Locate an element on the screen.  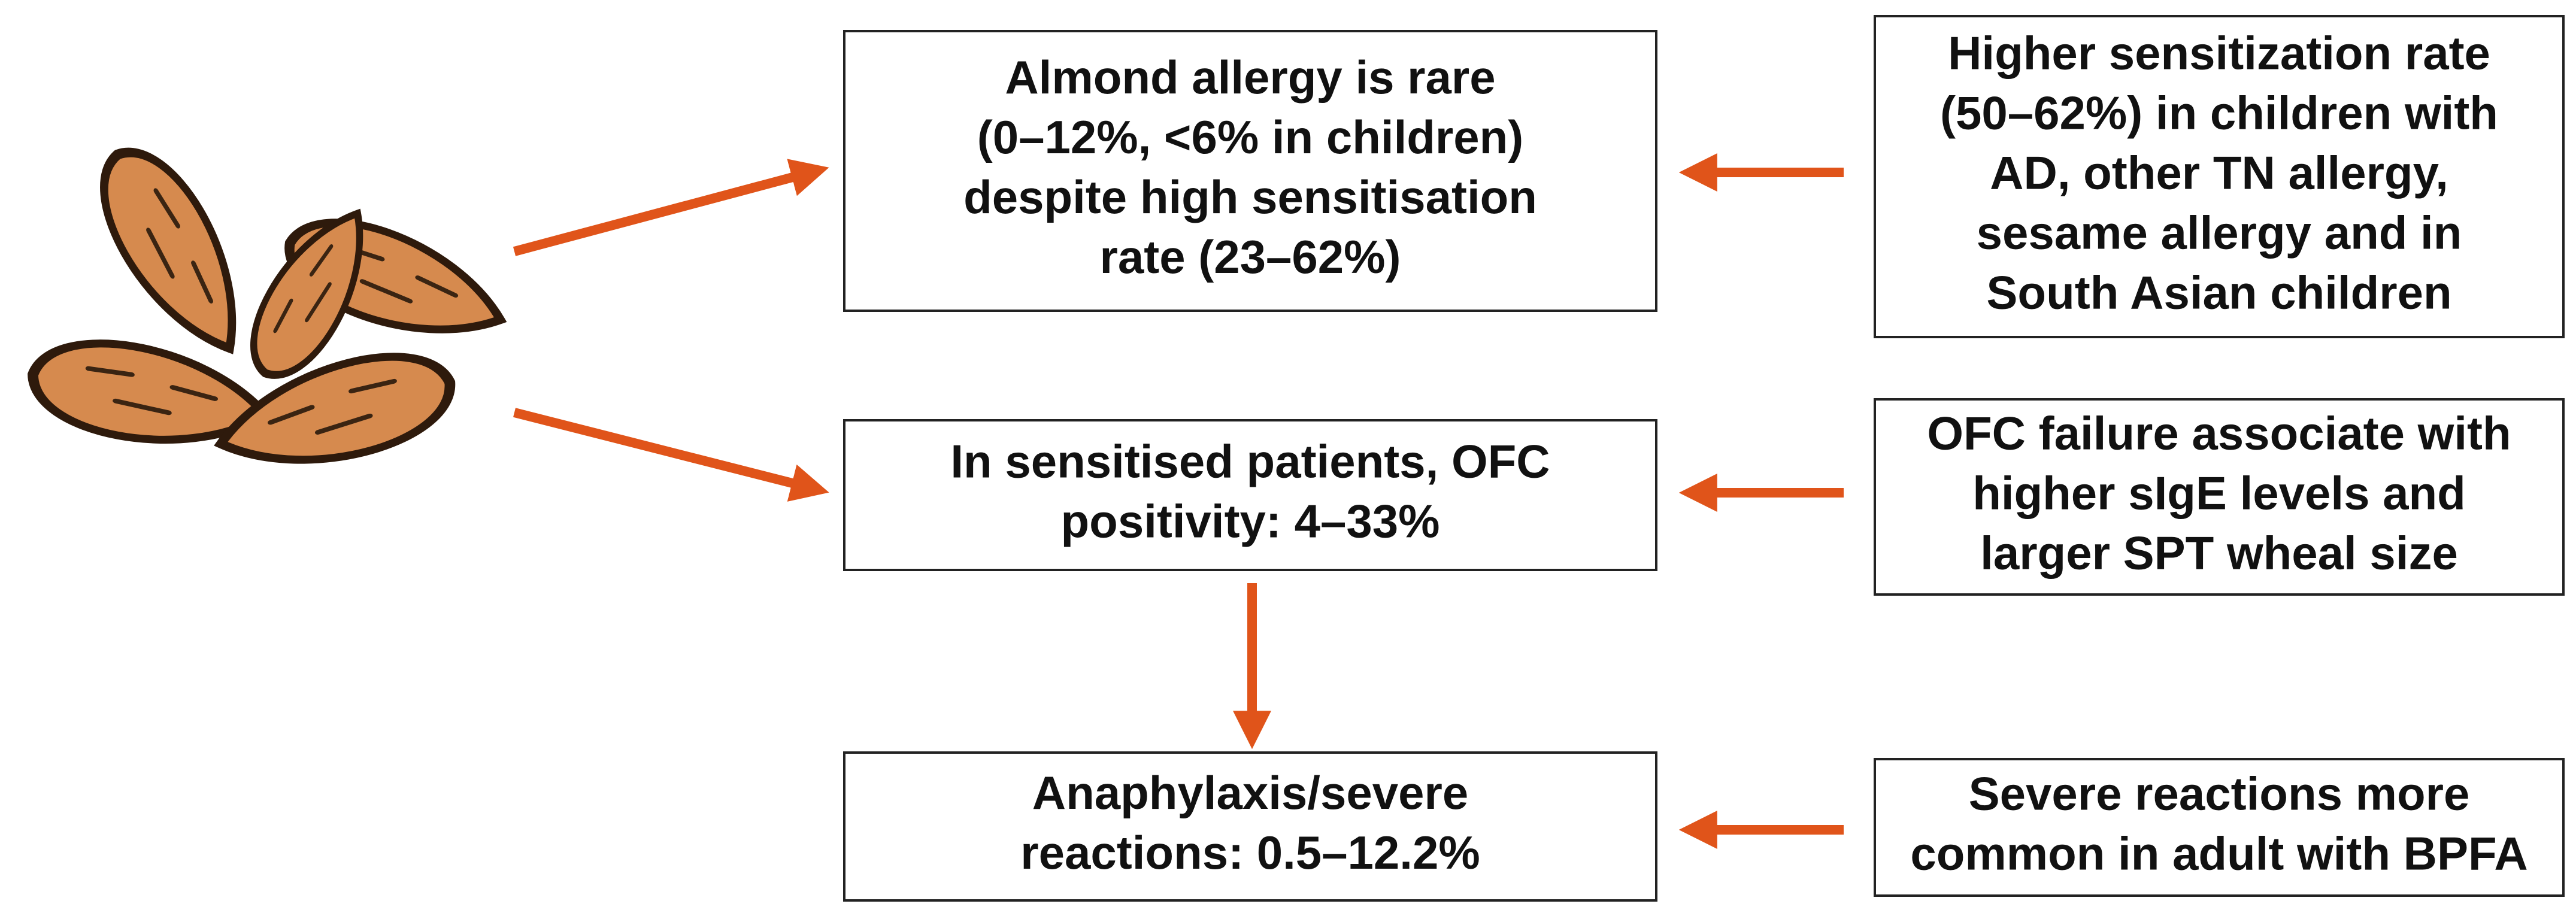
node-text: despite high sensitisation is located at coordinates (1250, 197).